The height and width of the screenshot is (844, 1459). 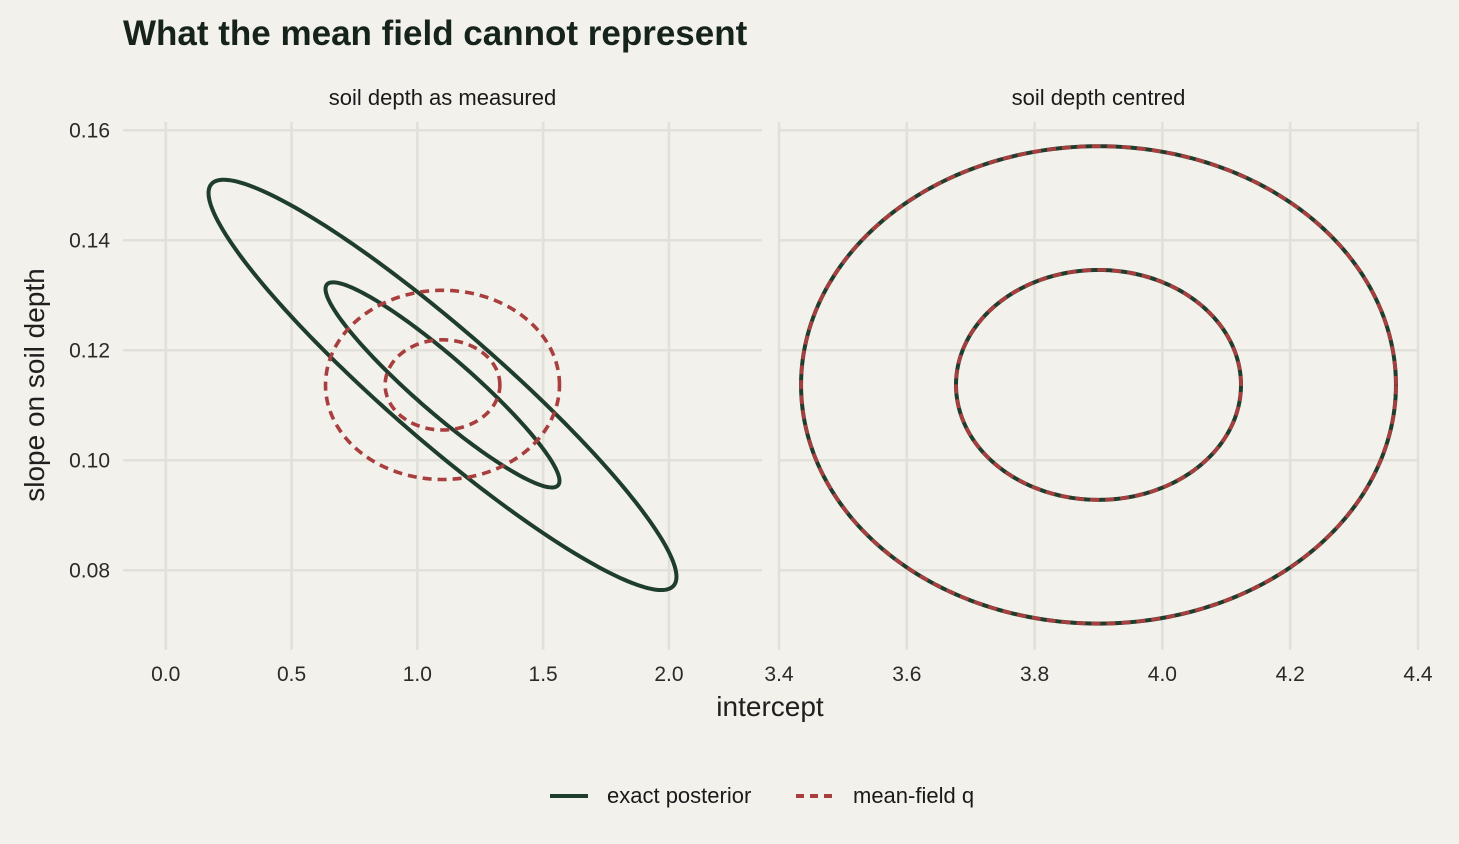 I want to click on y-tick-label: 0.12, so click(x=89, y=350).